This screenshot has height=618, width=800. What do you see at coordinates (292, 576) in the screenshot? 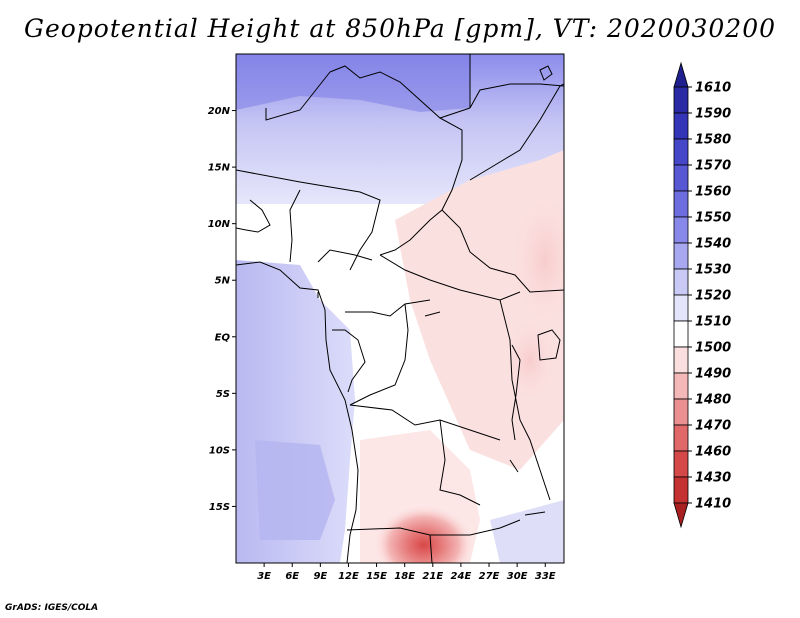
I see `lon-tick-label: 6E` at bounding box center [292, 576].